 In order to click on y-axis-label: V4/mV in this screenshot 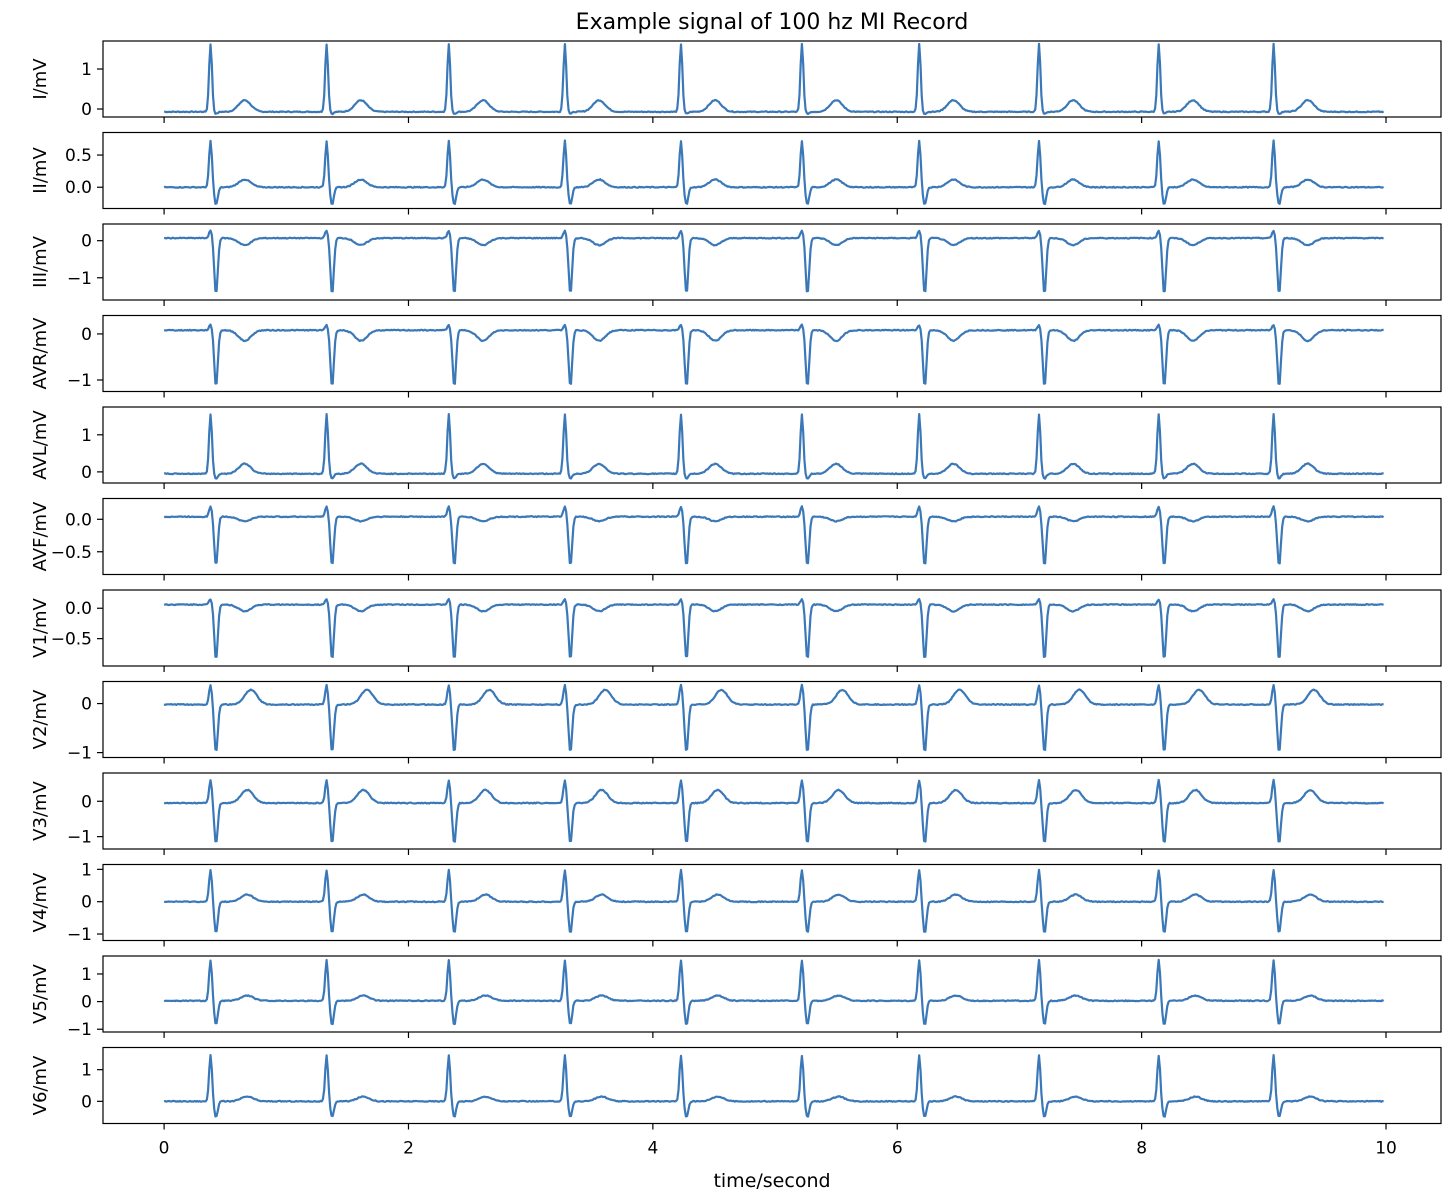, I will do `click(40, 902)`.